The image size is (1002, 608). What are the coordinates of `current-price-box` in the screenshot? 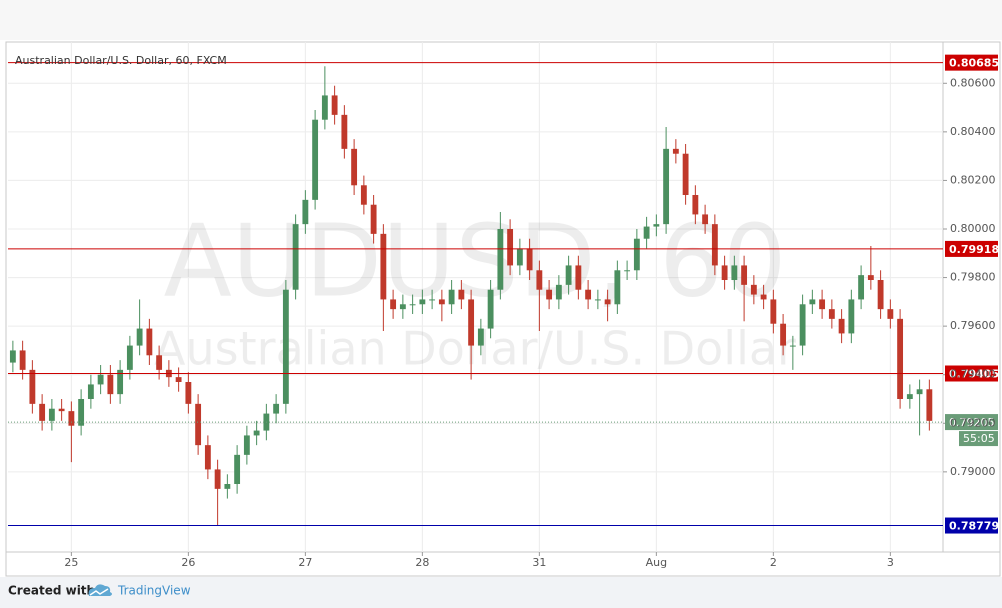 It's located at (971, 422).